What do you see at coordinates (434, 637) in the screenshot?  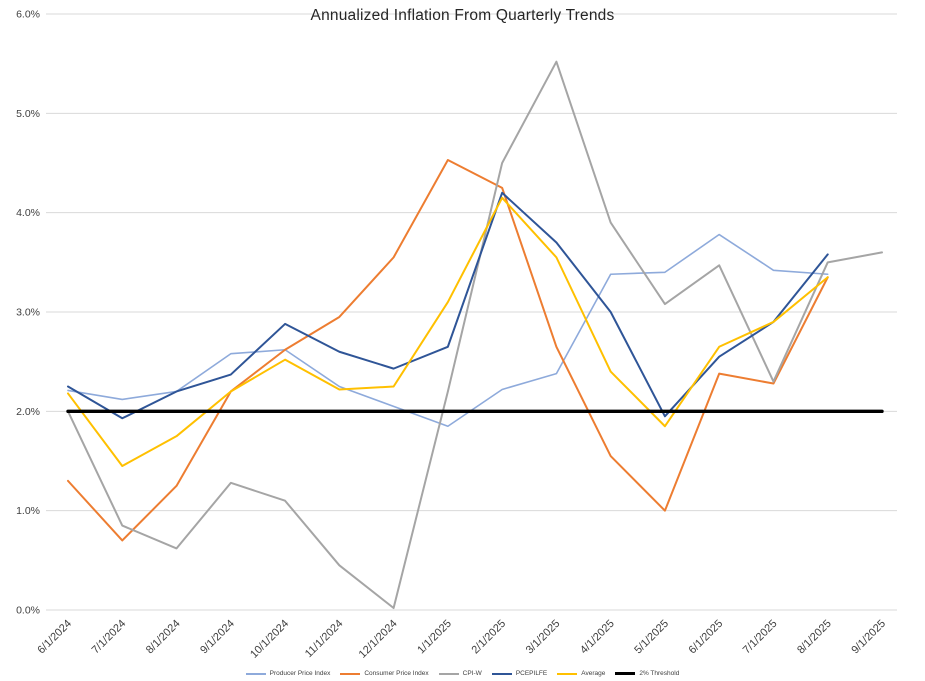 I see `x-axis-tick-label: 1/1/2025` at bounding box center [434, 637].